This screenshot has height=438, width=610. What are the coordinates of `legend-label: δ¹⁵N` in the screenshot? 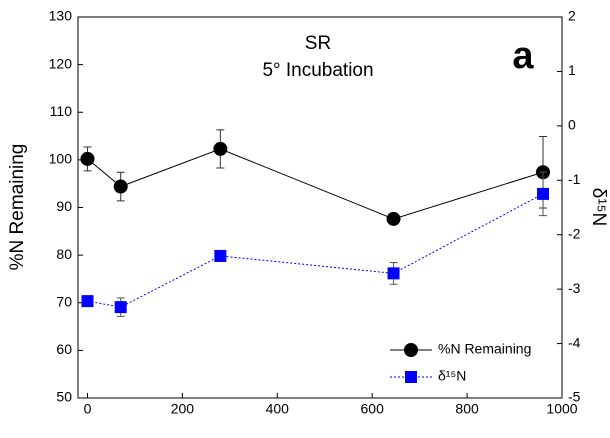 It's located at (452, 376).